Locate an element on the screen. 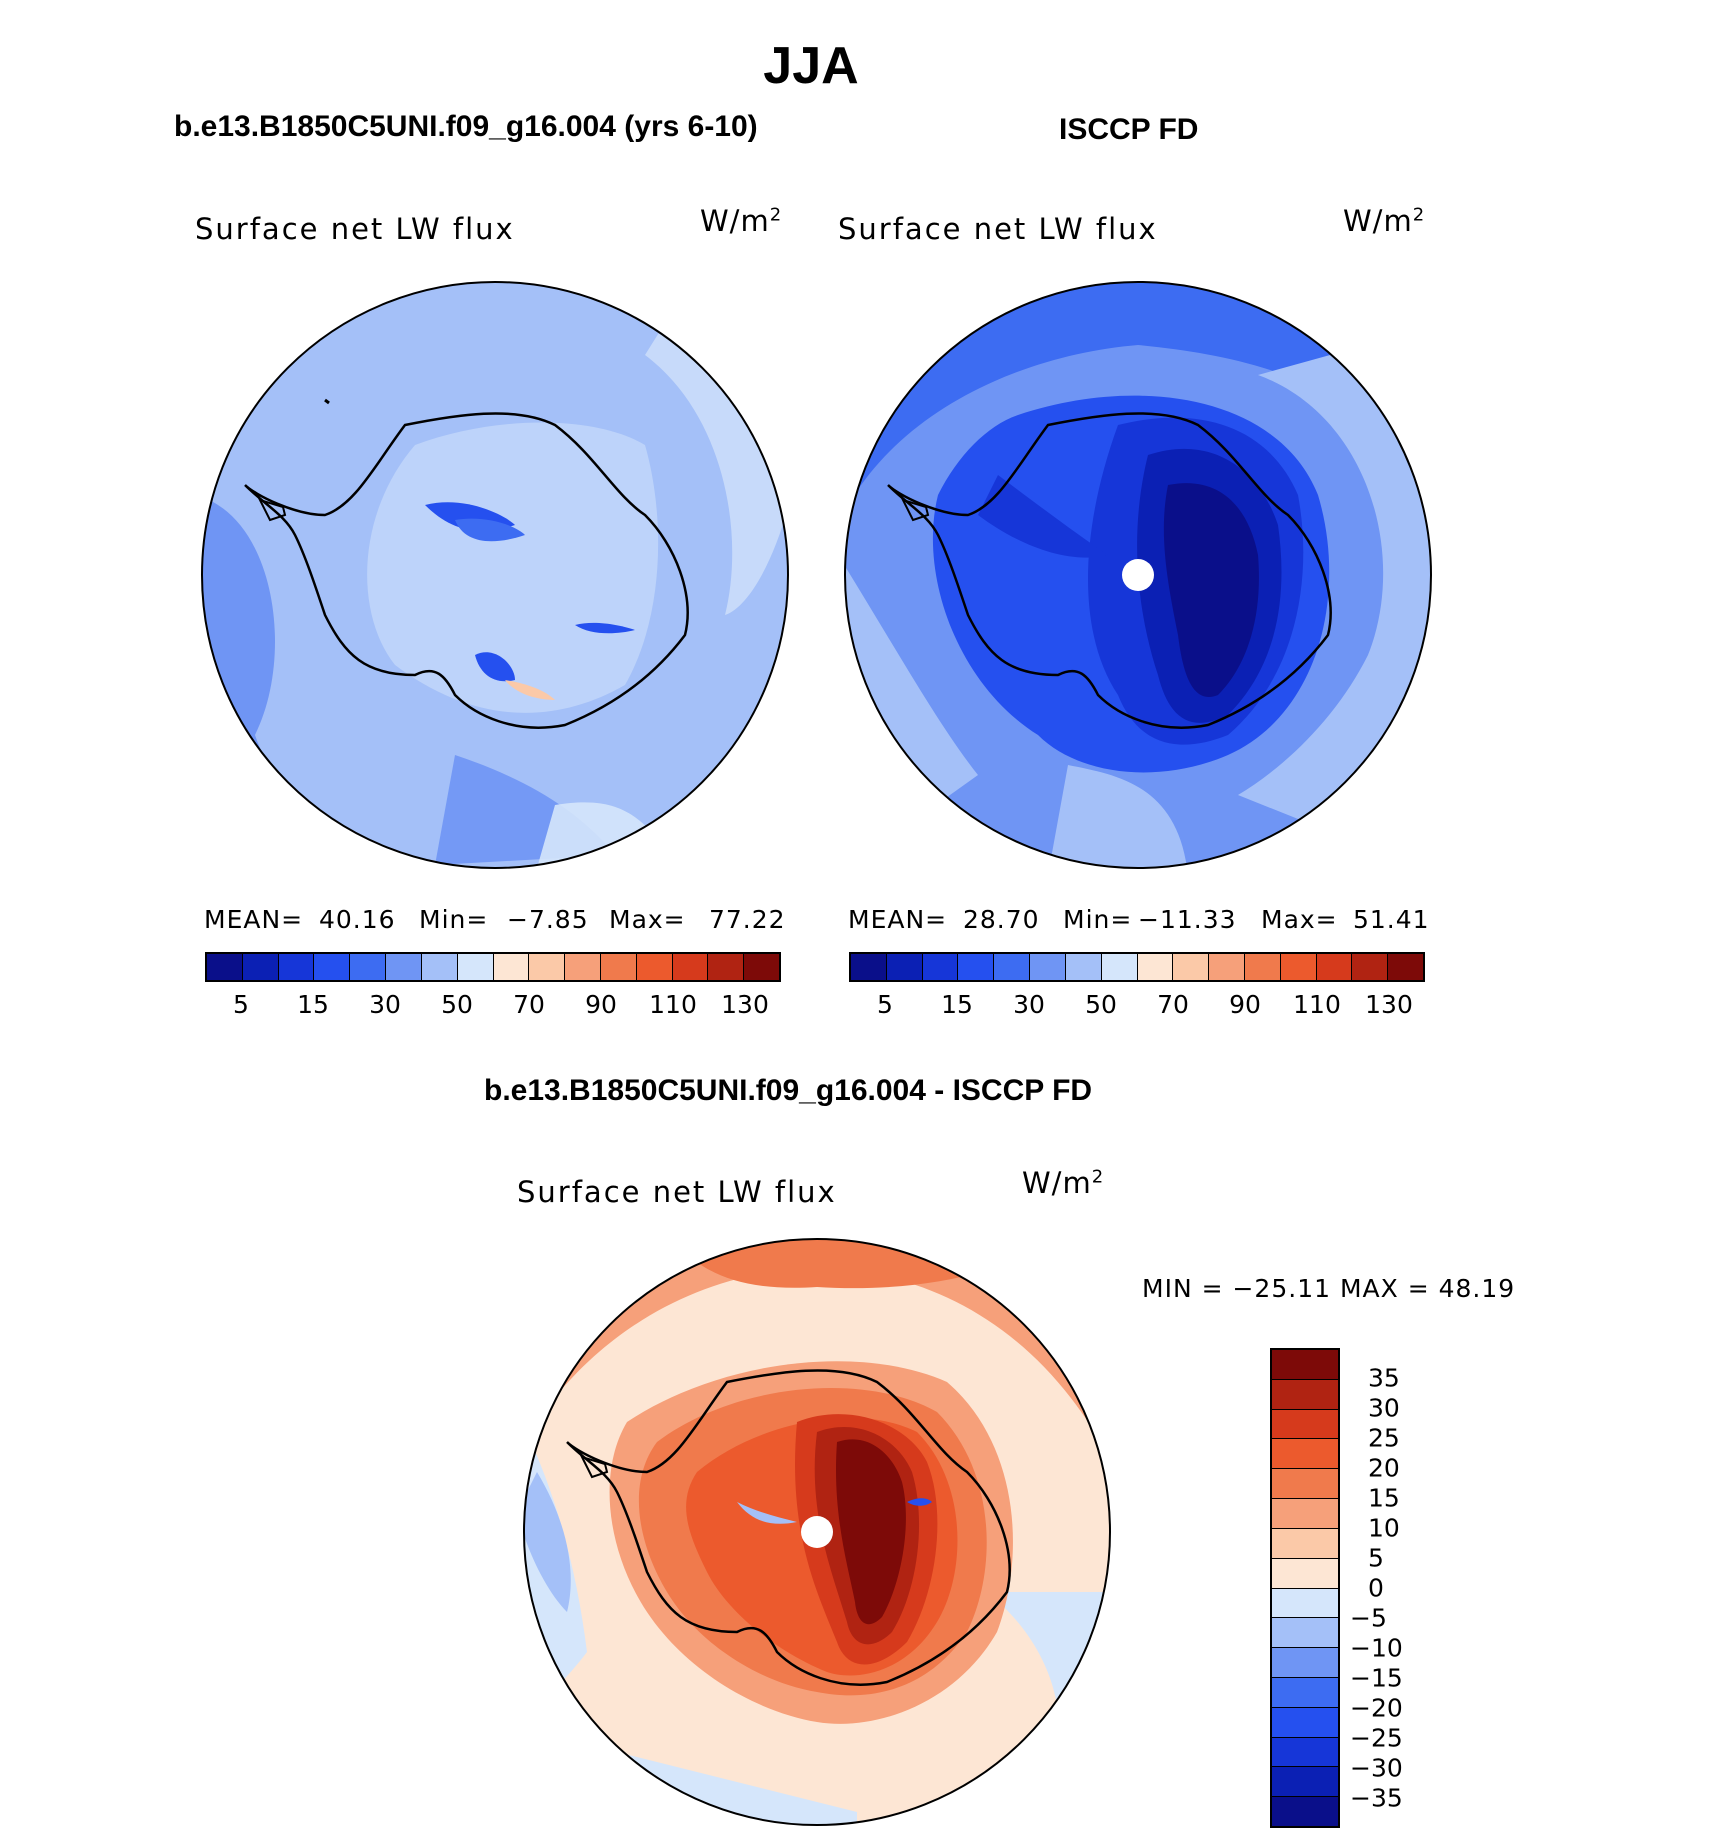 Image resolution: width=1710 pixels, height=1840 pixels. panel2-stats: MEAN= 28.70 Min= −11.33 Max= 51.41 is located at coordinates (1139, 919).